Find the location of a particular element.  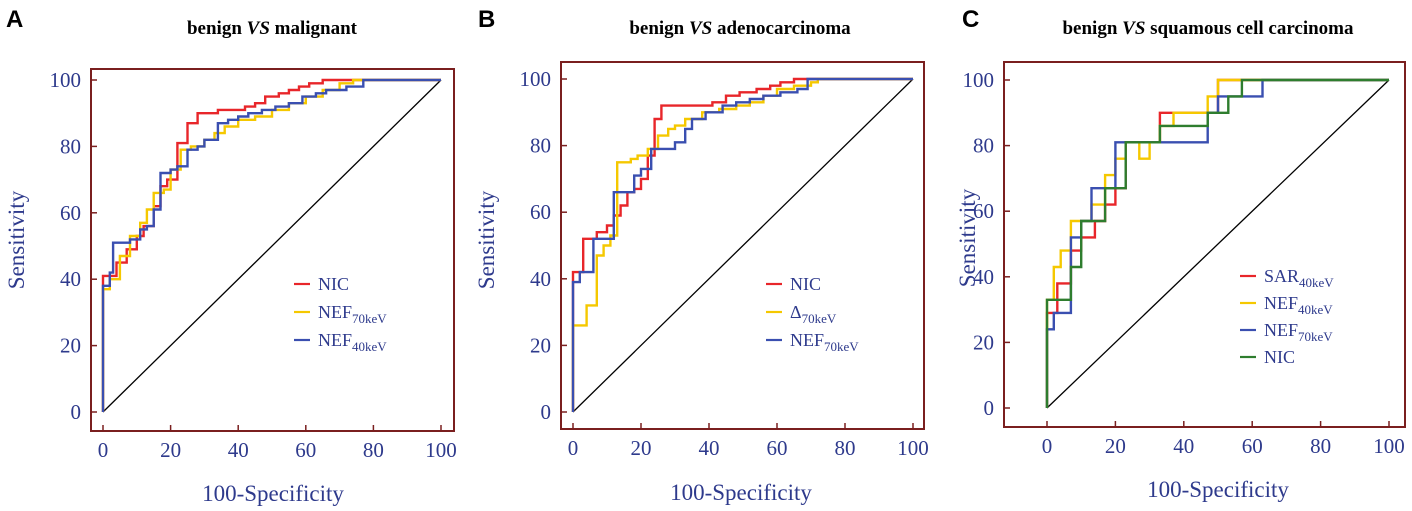

legend-main: Δ is located at coordinates (796, 312).